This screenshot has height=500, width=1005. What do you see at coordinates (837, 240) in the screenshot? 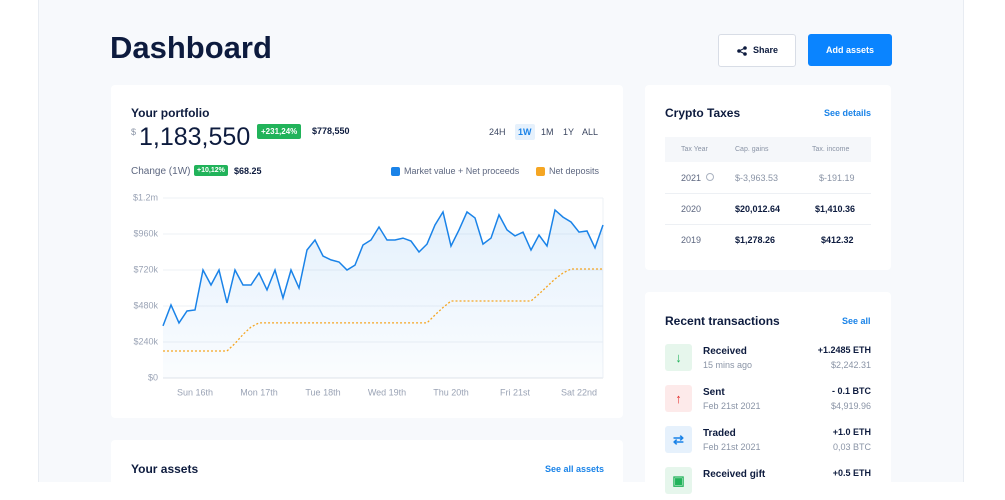
I see `tax-income: $412.32` at bounding box center [837, 240].